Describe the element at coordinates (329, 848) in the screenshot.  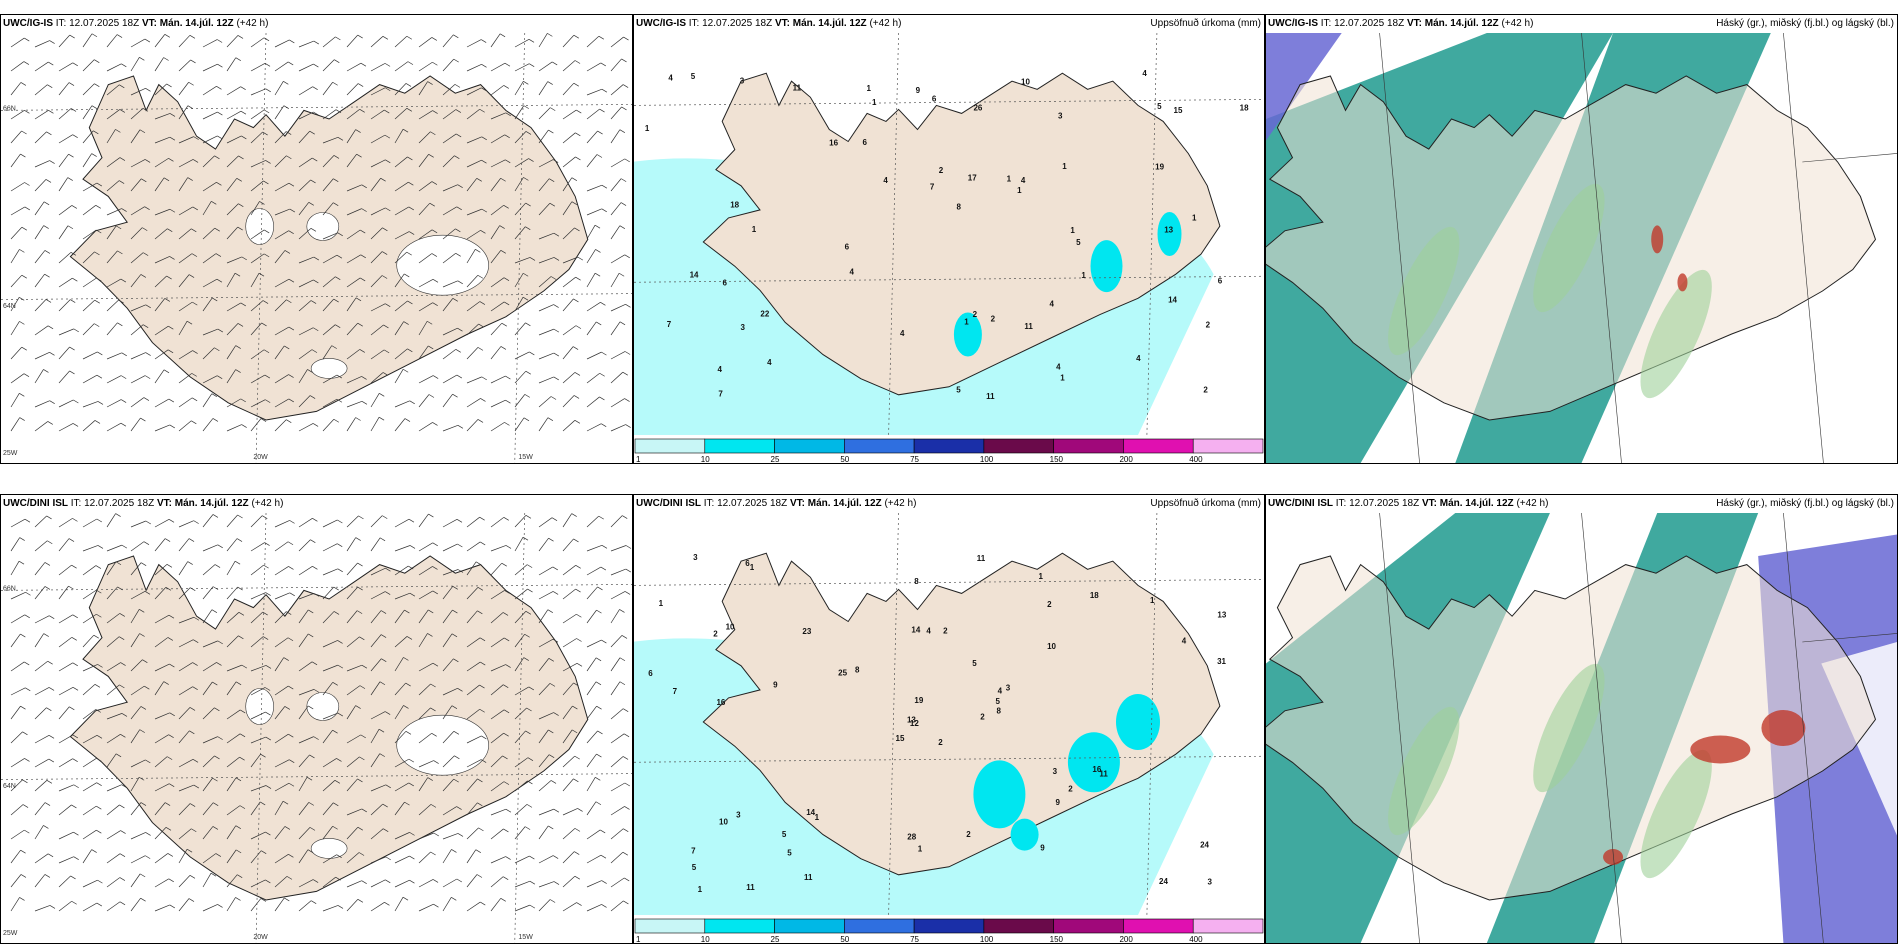
I see `glacier` at that location.